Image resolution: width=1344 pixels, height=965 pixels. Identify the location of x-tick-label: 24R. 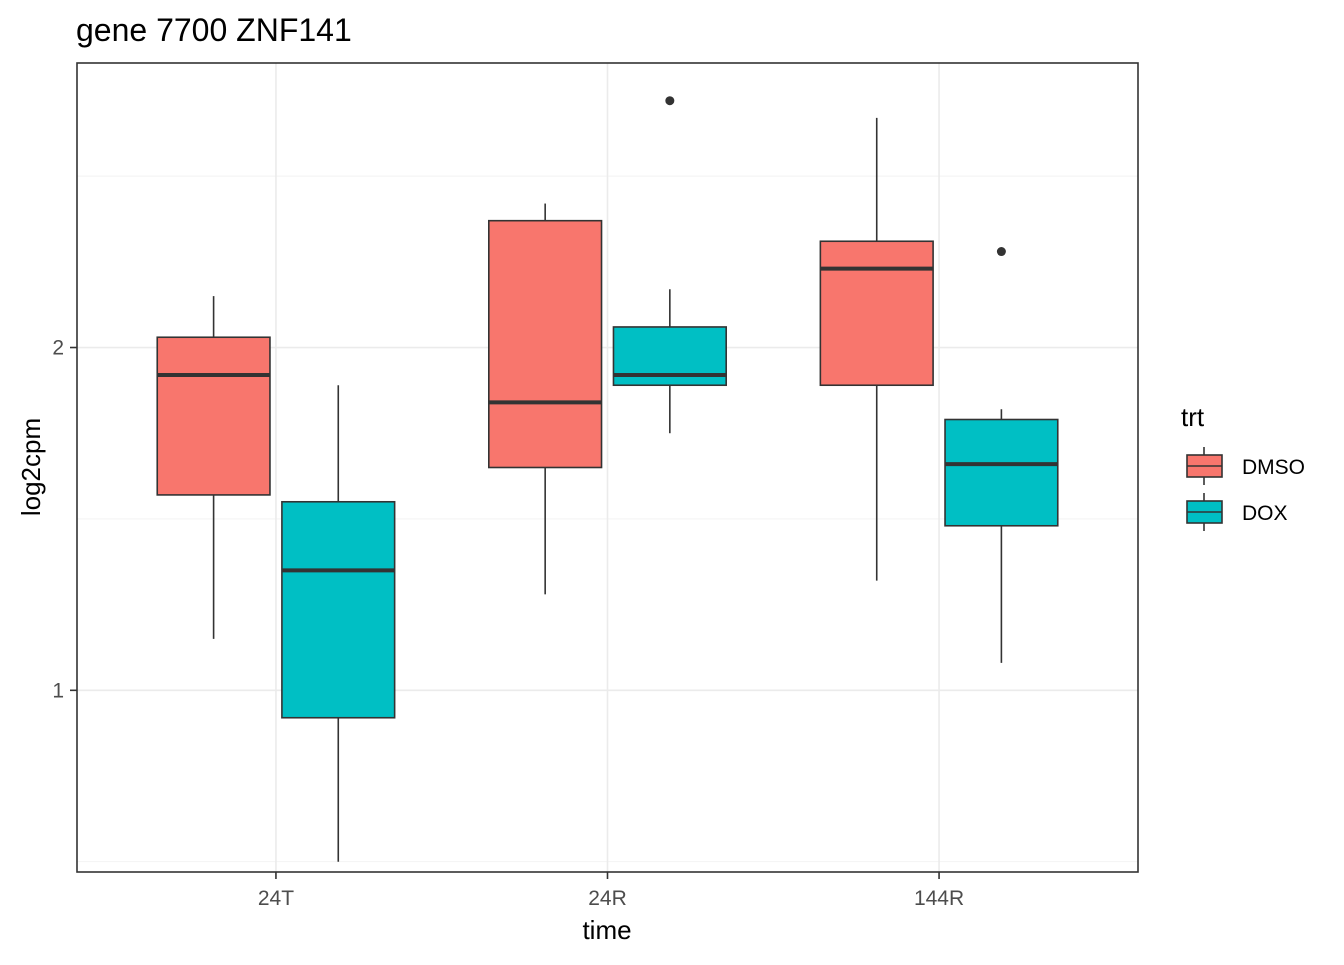
(607, 898).